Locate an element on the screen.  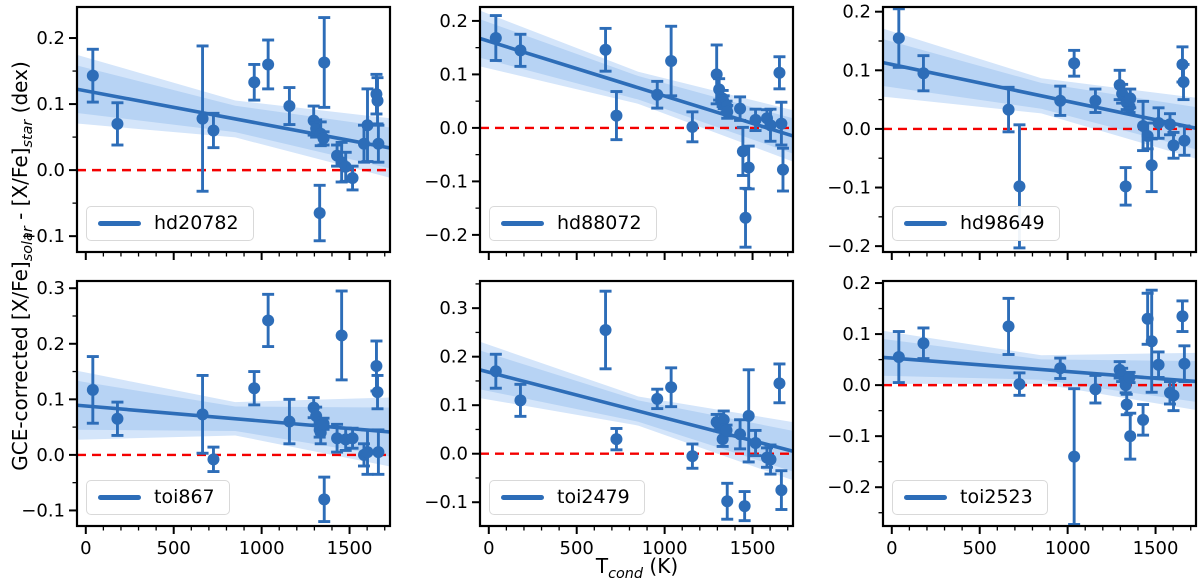
subplot-hd88072 is located at coordinates (636, 129).